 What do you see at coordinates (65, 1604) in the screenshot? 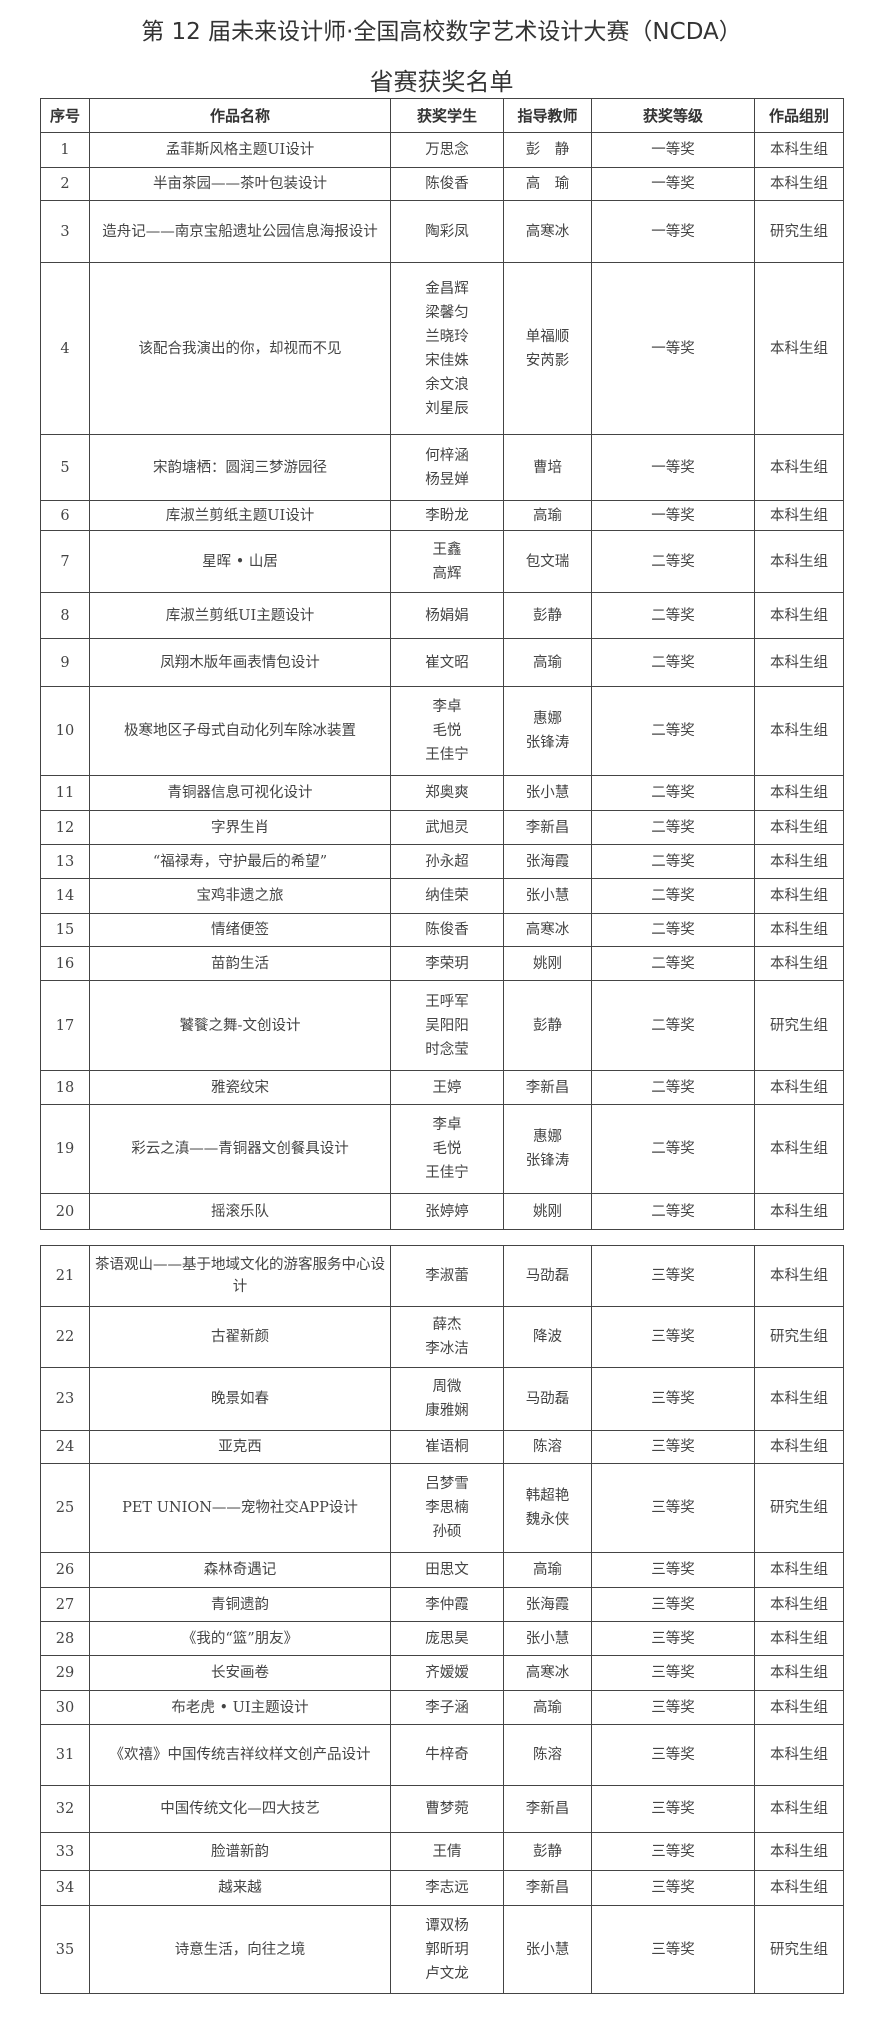
I see `cell-no: 27` at bounding box center [65, 1604].